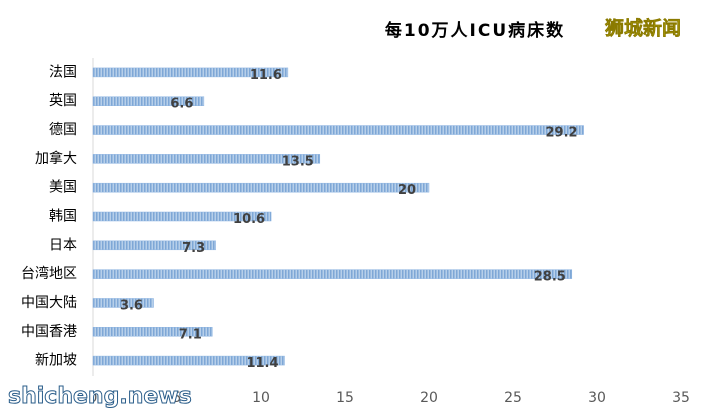  What do you see at coordinates (562, 133) in the screenshot?
I see `data-label: 29.2` at bounding box center [562, 133].